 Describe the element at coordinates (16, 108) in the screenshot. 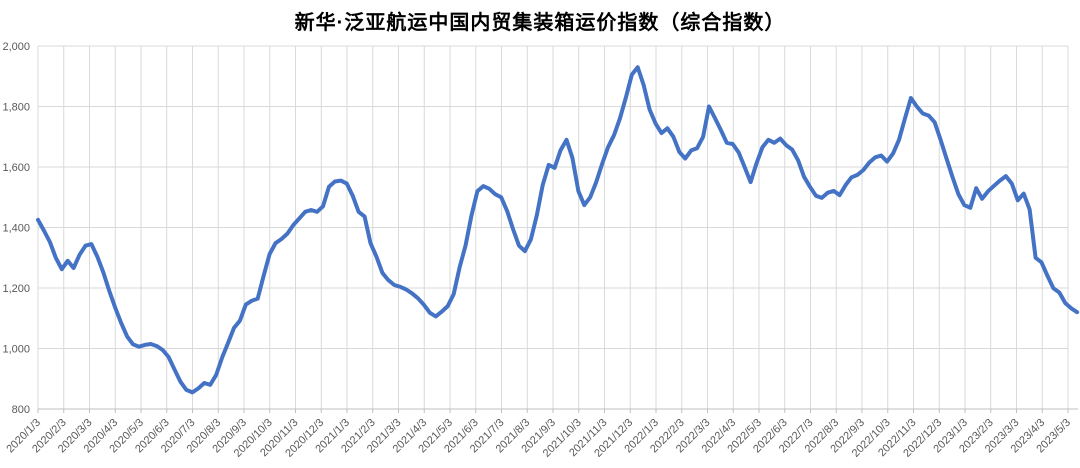

I see `y-tick-label: 1,800` at that location.